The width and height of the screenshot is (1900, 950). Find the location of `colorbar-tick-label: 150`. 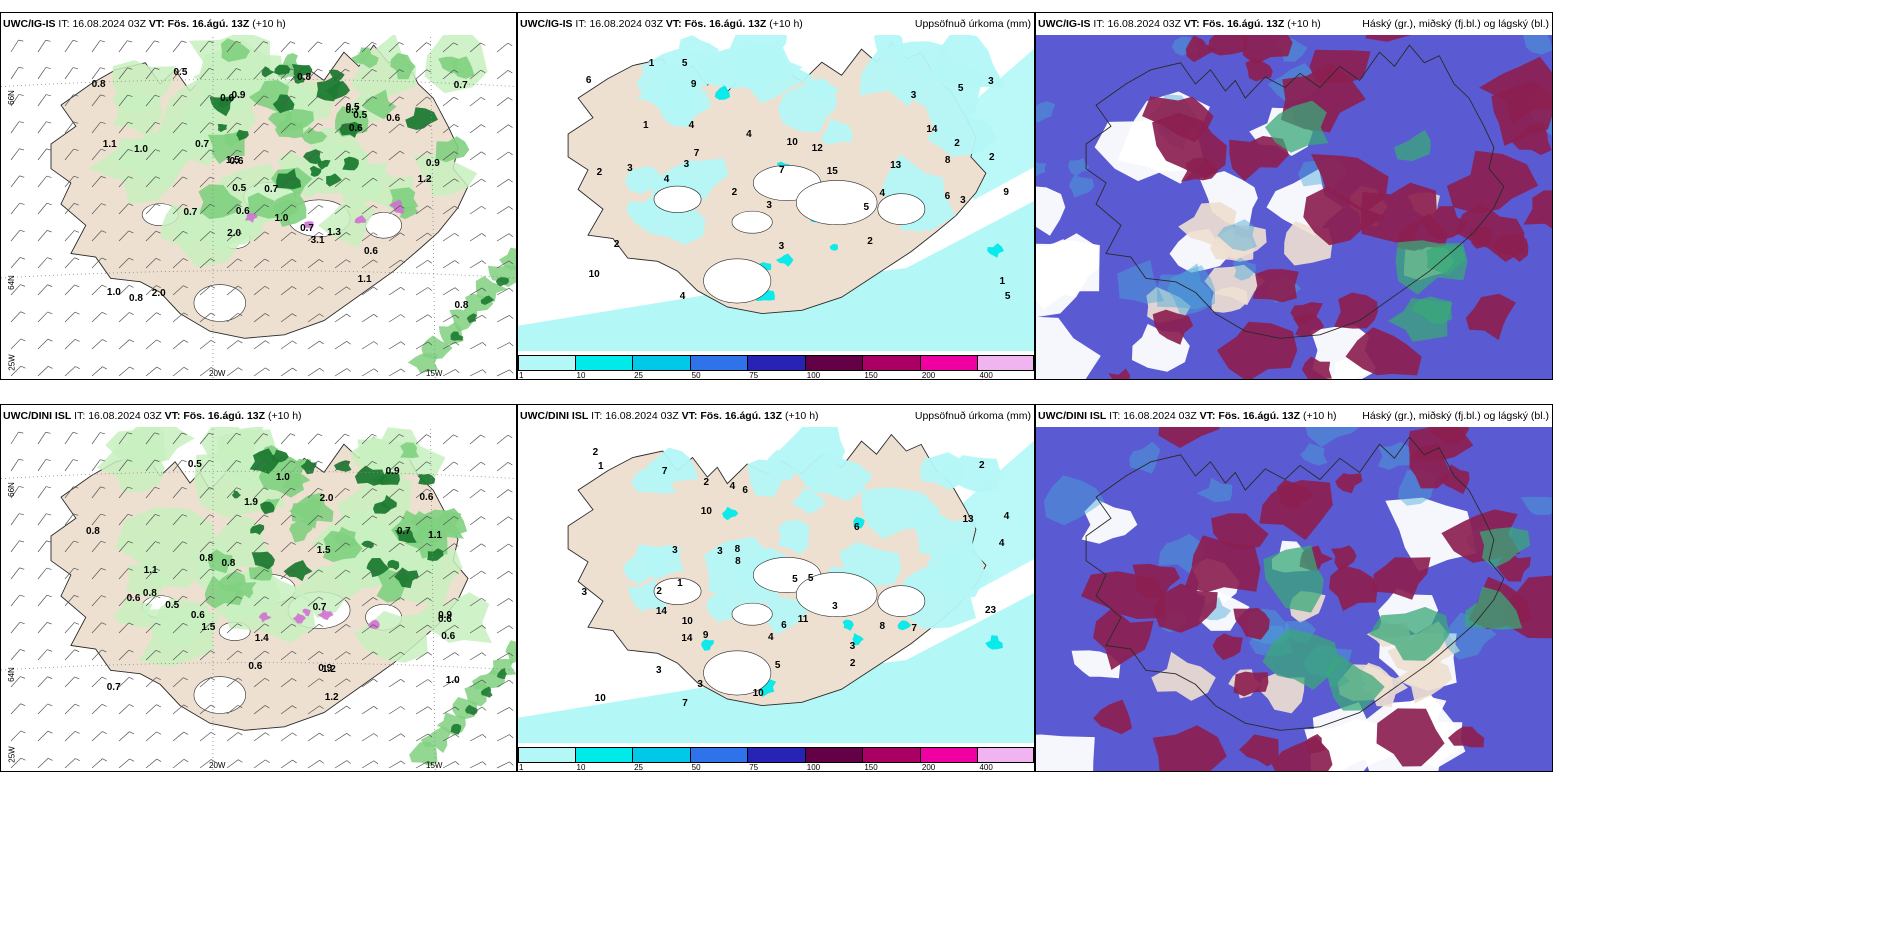

colorbar-tick-label: 150 is located at coordinates (871, 767).